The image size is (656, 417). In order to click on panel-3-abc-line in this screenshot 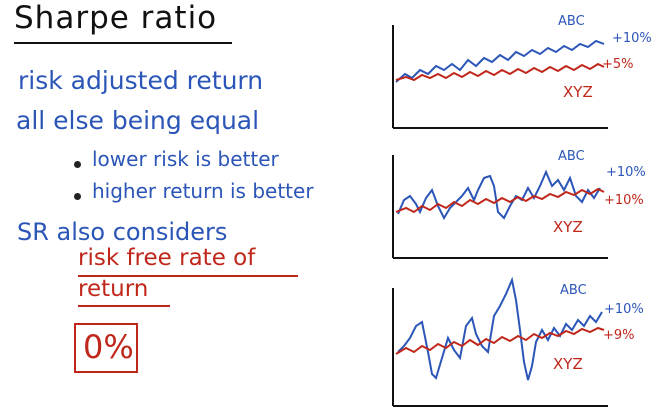, I will do `click(500, 328)`.